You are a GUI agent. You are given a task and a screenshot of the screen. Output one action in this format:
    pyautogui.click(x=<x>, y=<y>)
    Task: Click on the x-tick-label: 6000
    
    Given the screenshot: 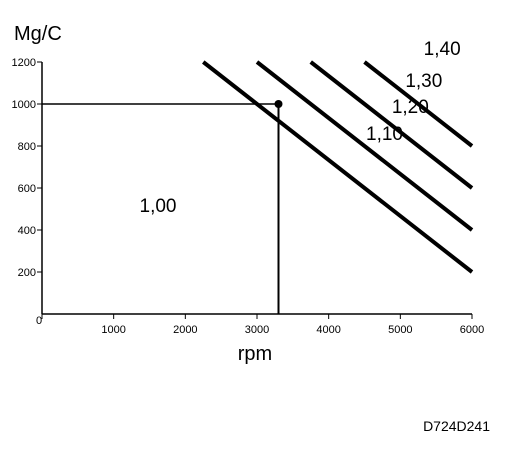 What is the action you would take?
    pyautogui.click(x=472, y=330)
    